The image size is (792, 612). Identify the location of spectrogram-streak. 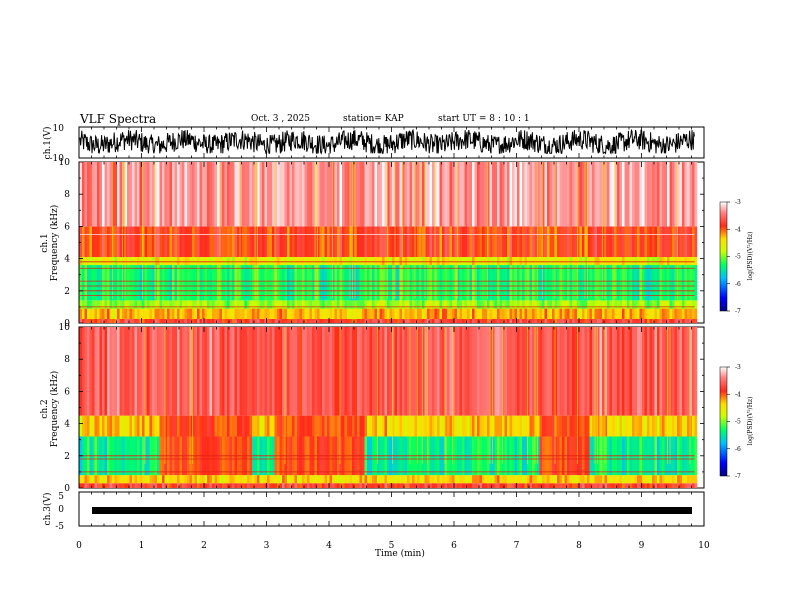
(542, 230).